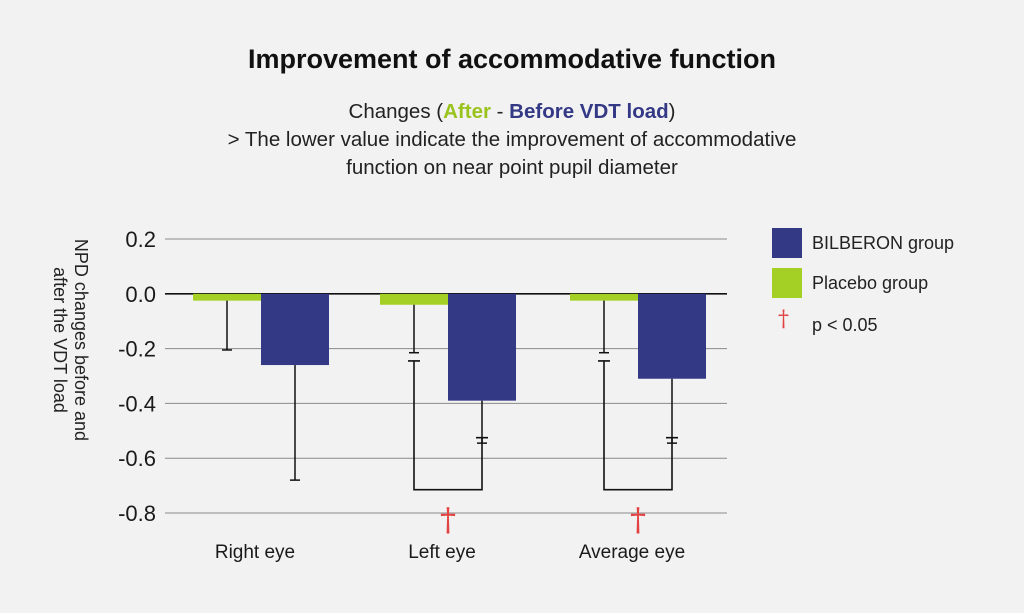 Image resolution: width=1024 pixels, height=613 pixels. What do you see at coordinates (845, 325) in the screenshot?
I see `legend-label-significance: p < 0.05` at bounding box center [845, 325].